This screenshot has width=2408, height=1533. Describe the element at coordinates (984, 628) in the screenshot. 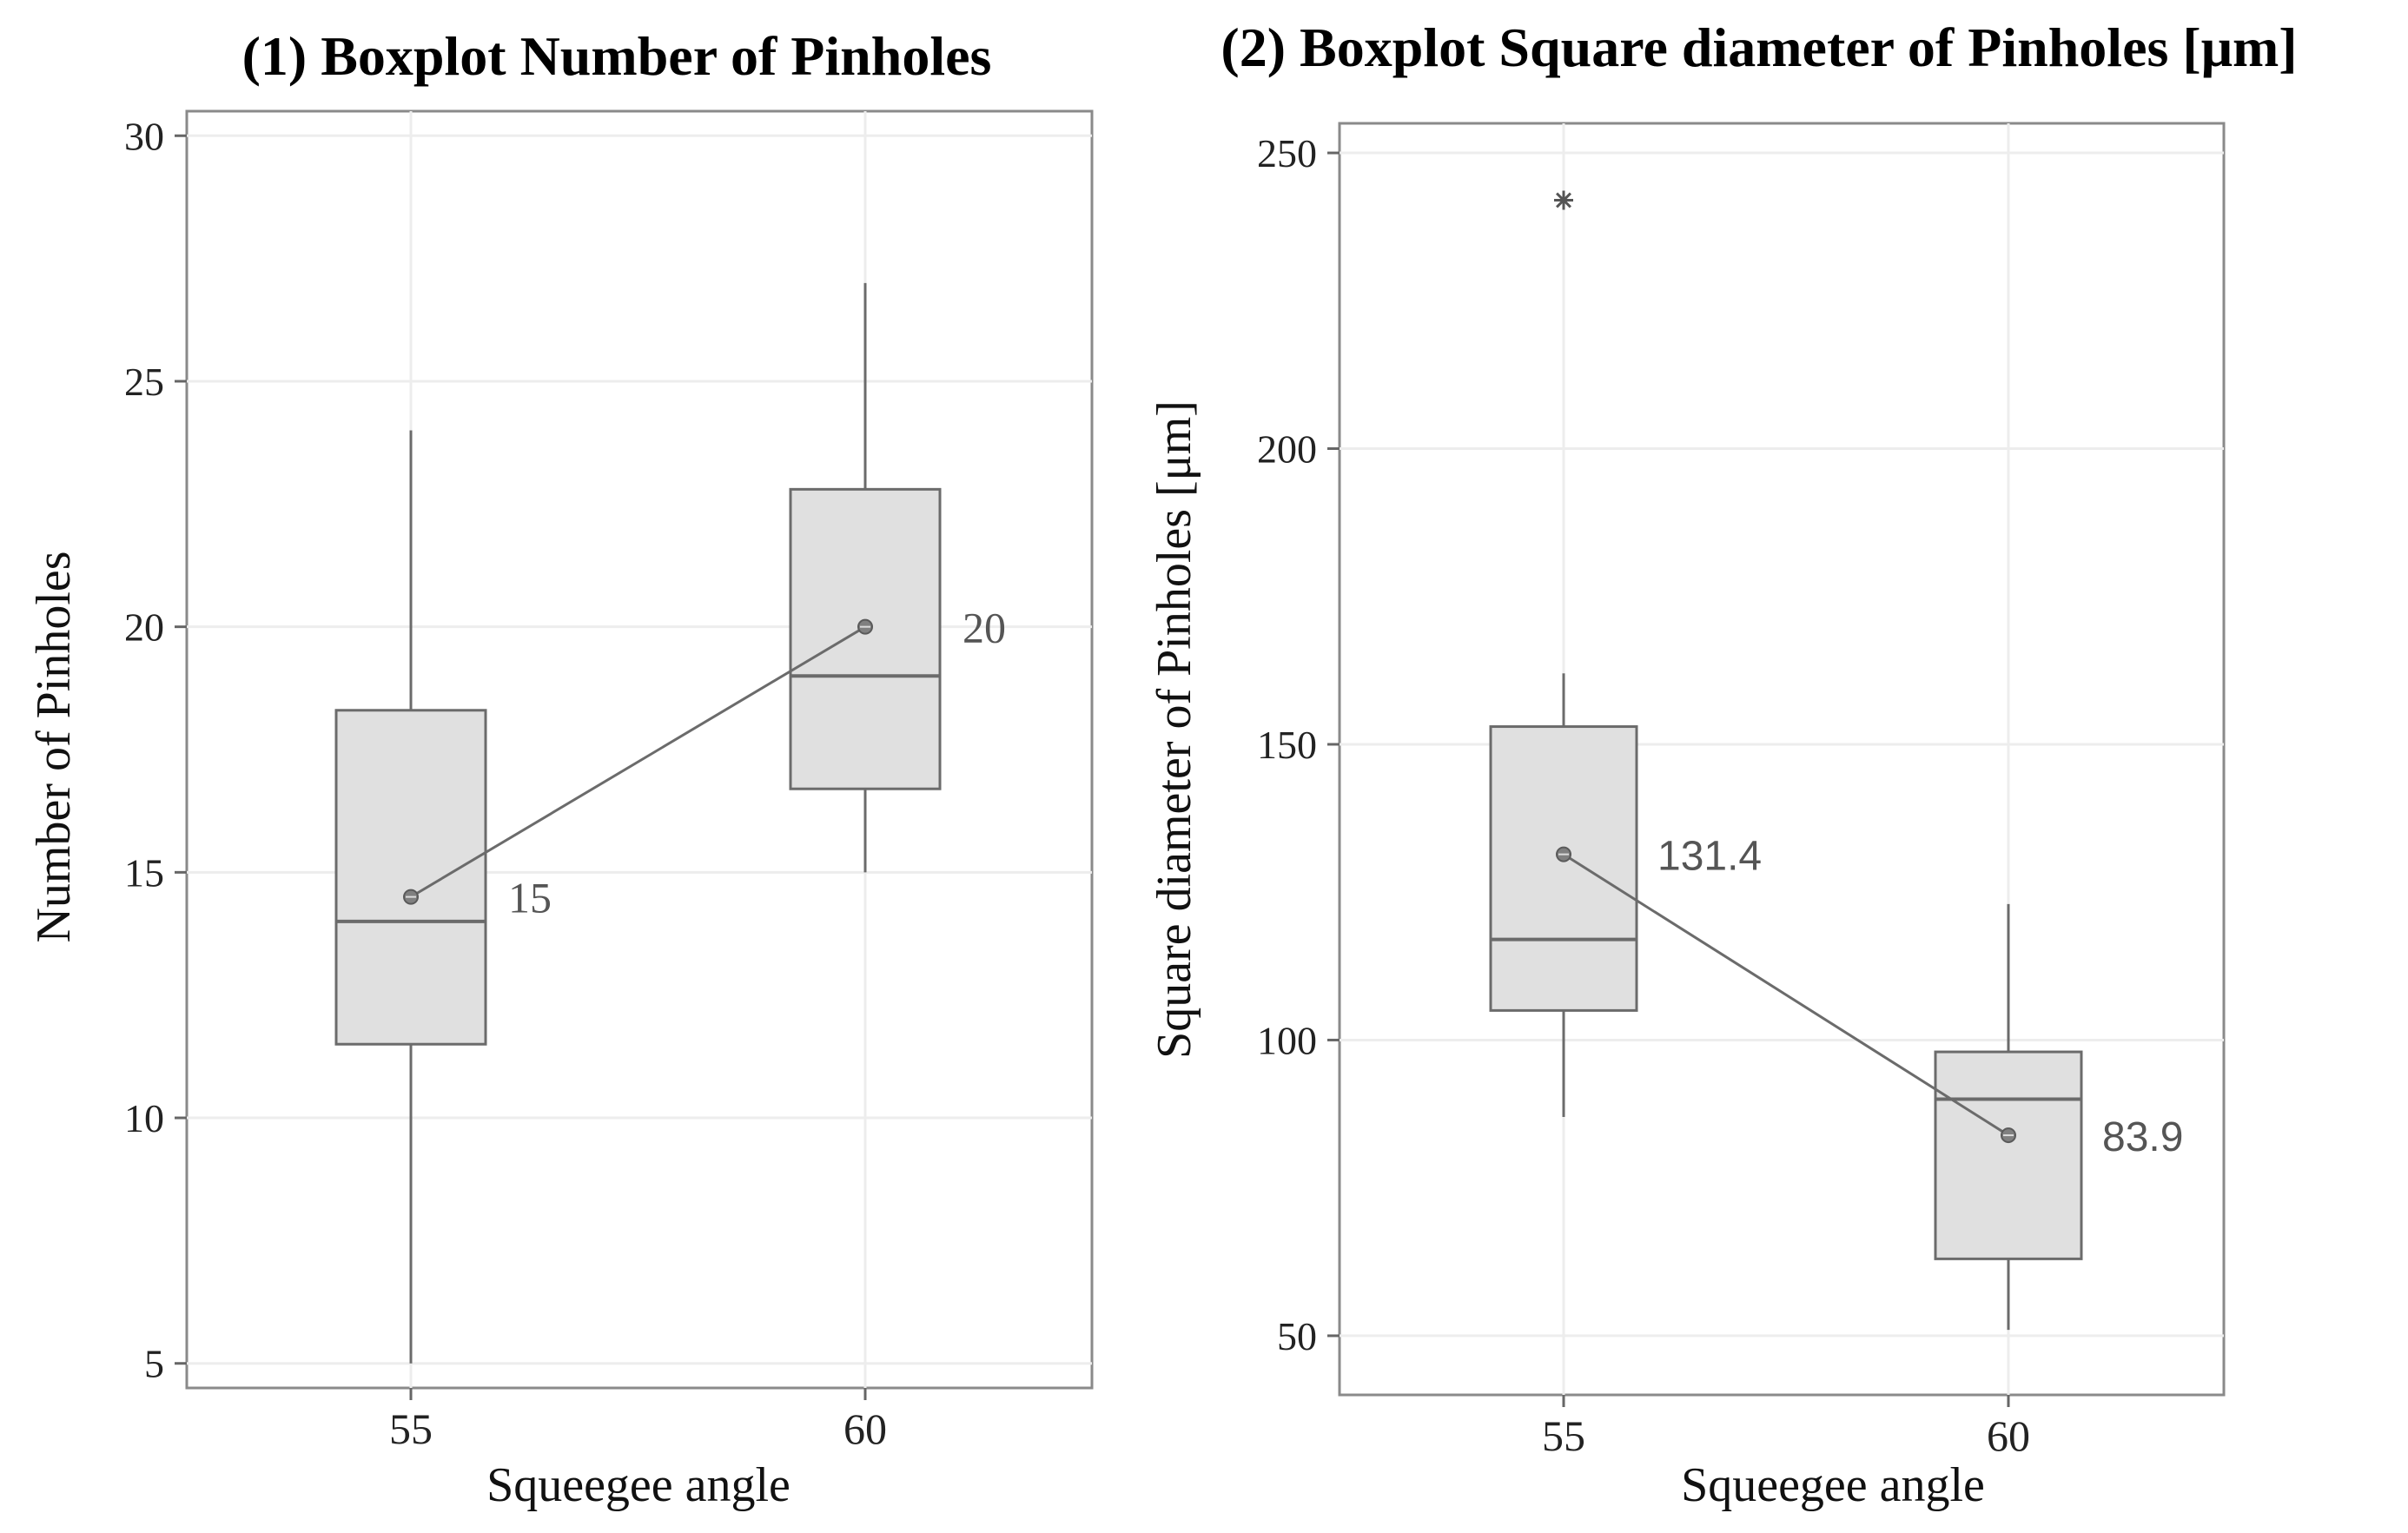

I see `mean-value-label: 20` at that location.